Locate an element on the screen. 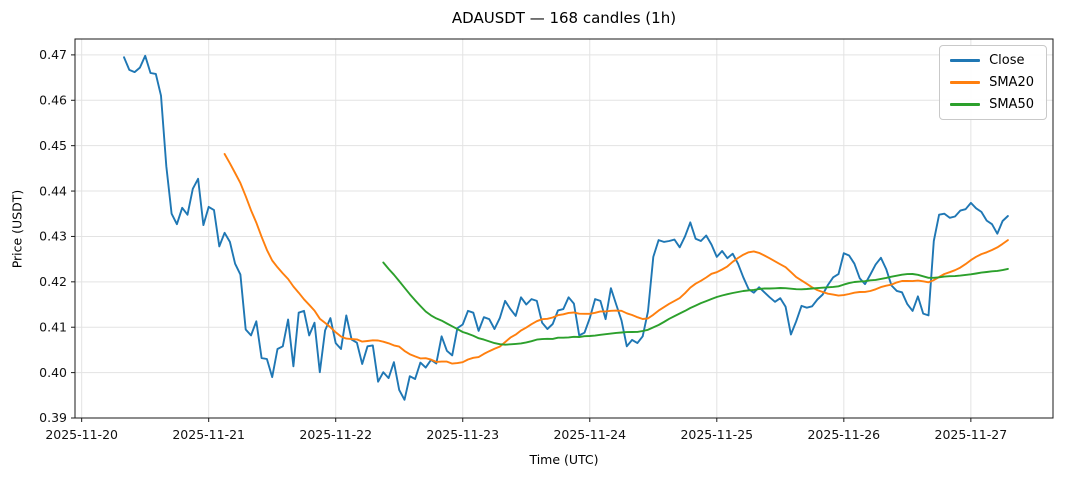 The width and height of the screenshot is (1068, 481). legend-label: SMA20 is located at coordinates (1011, 82).